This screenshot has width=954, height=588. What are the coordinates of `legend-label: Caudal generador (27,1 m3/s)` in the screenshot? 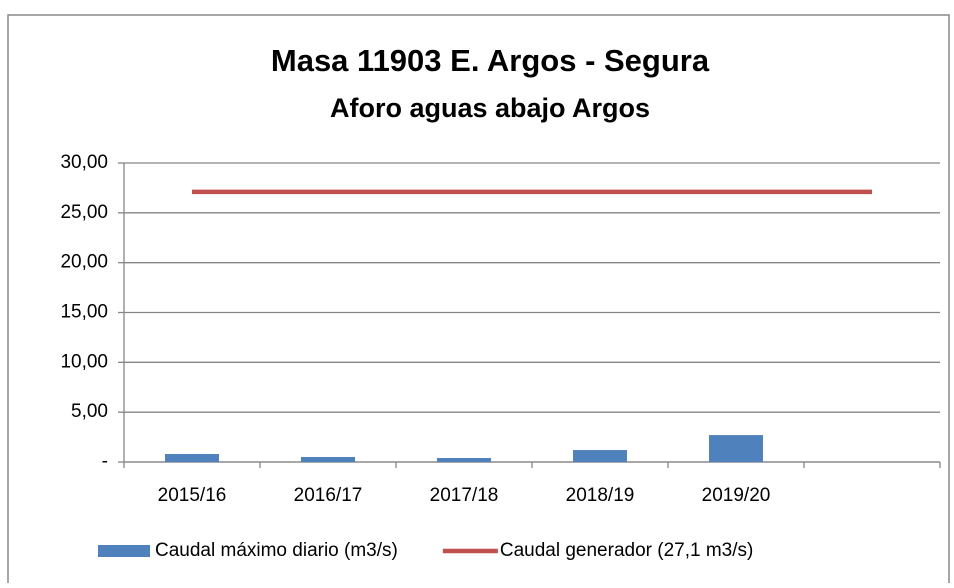 It's located at (626, 550).